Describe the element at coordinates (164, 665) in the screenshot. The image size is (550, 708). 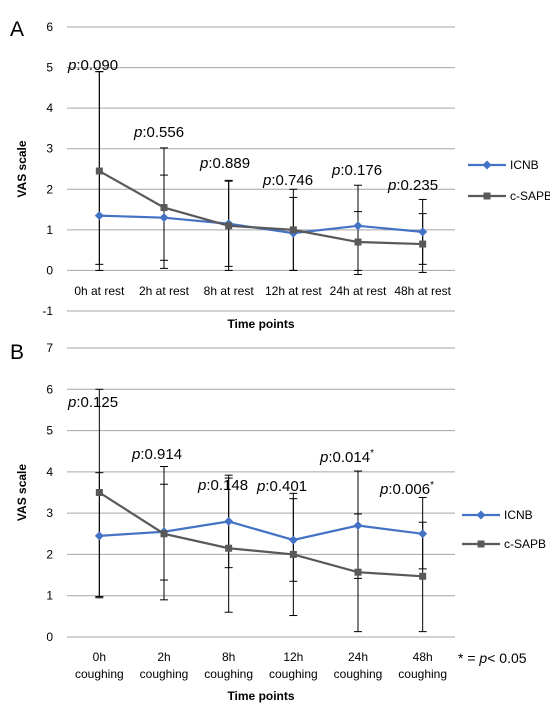
I see `x-tick-label: 2h coughing` at that location.